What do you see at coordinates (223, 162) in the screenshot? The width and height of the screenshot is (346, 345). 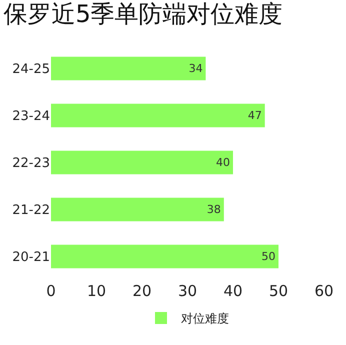 I see `data-label: 40` at bounding box center [223, 162].